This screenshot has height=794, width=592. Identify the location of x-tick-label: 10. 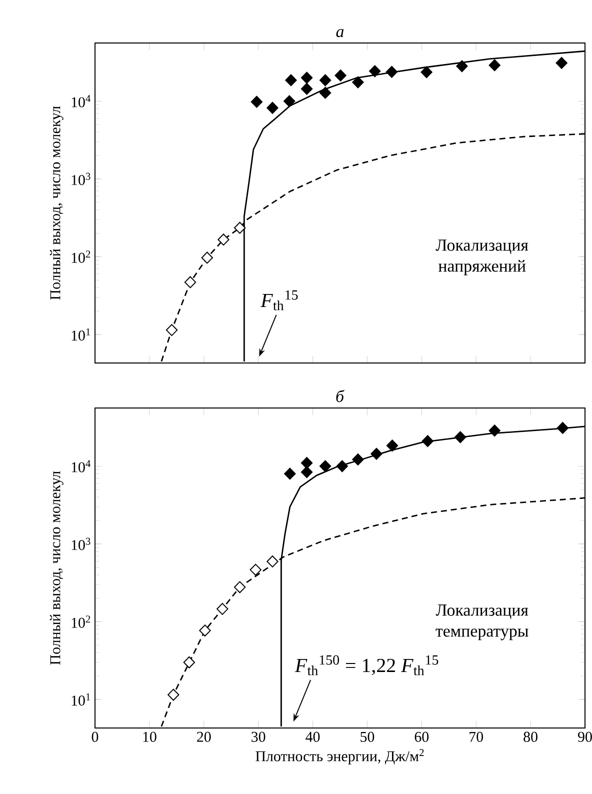
(149, 737).